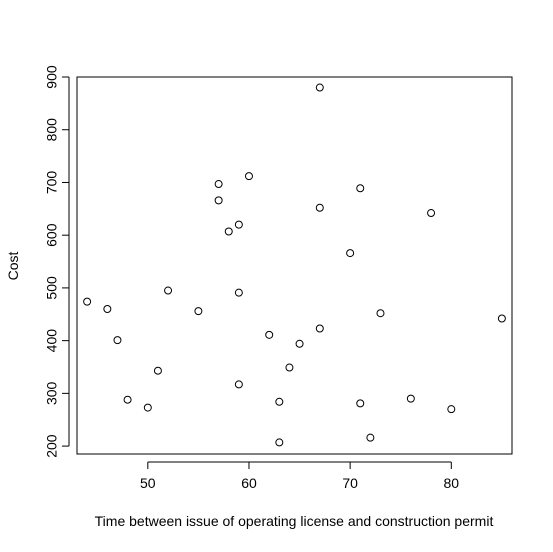 The image size is (553, 552). Describe the element at coordinates (52, 130) in the screenshot. I see `y-tick-label-6: 800` at that location.